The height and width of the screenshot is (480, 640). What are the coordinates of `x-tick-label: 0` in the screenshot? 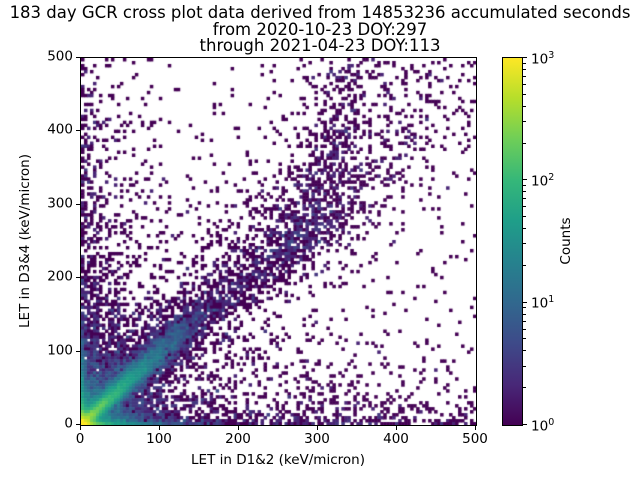 It's located at (80, 439).